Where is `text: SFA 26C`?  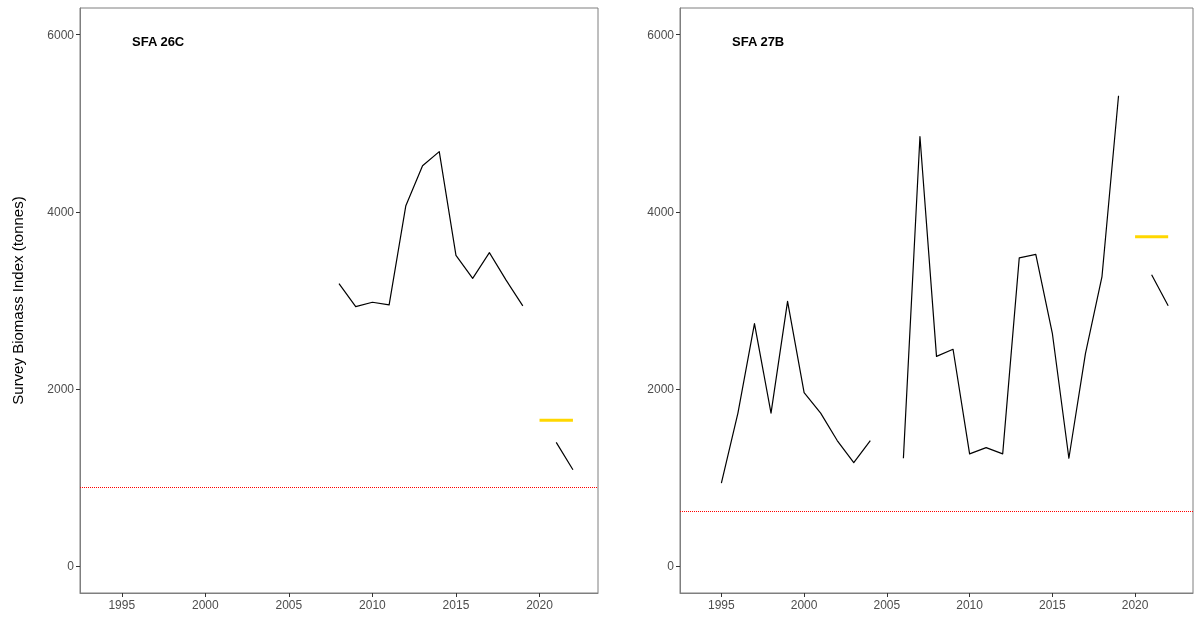
text: SFA 26C is located at coordinates (158, 41).